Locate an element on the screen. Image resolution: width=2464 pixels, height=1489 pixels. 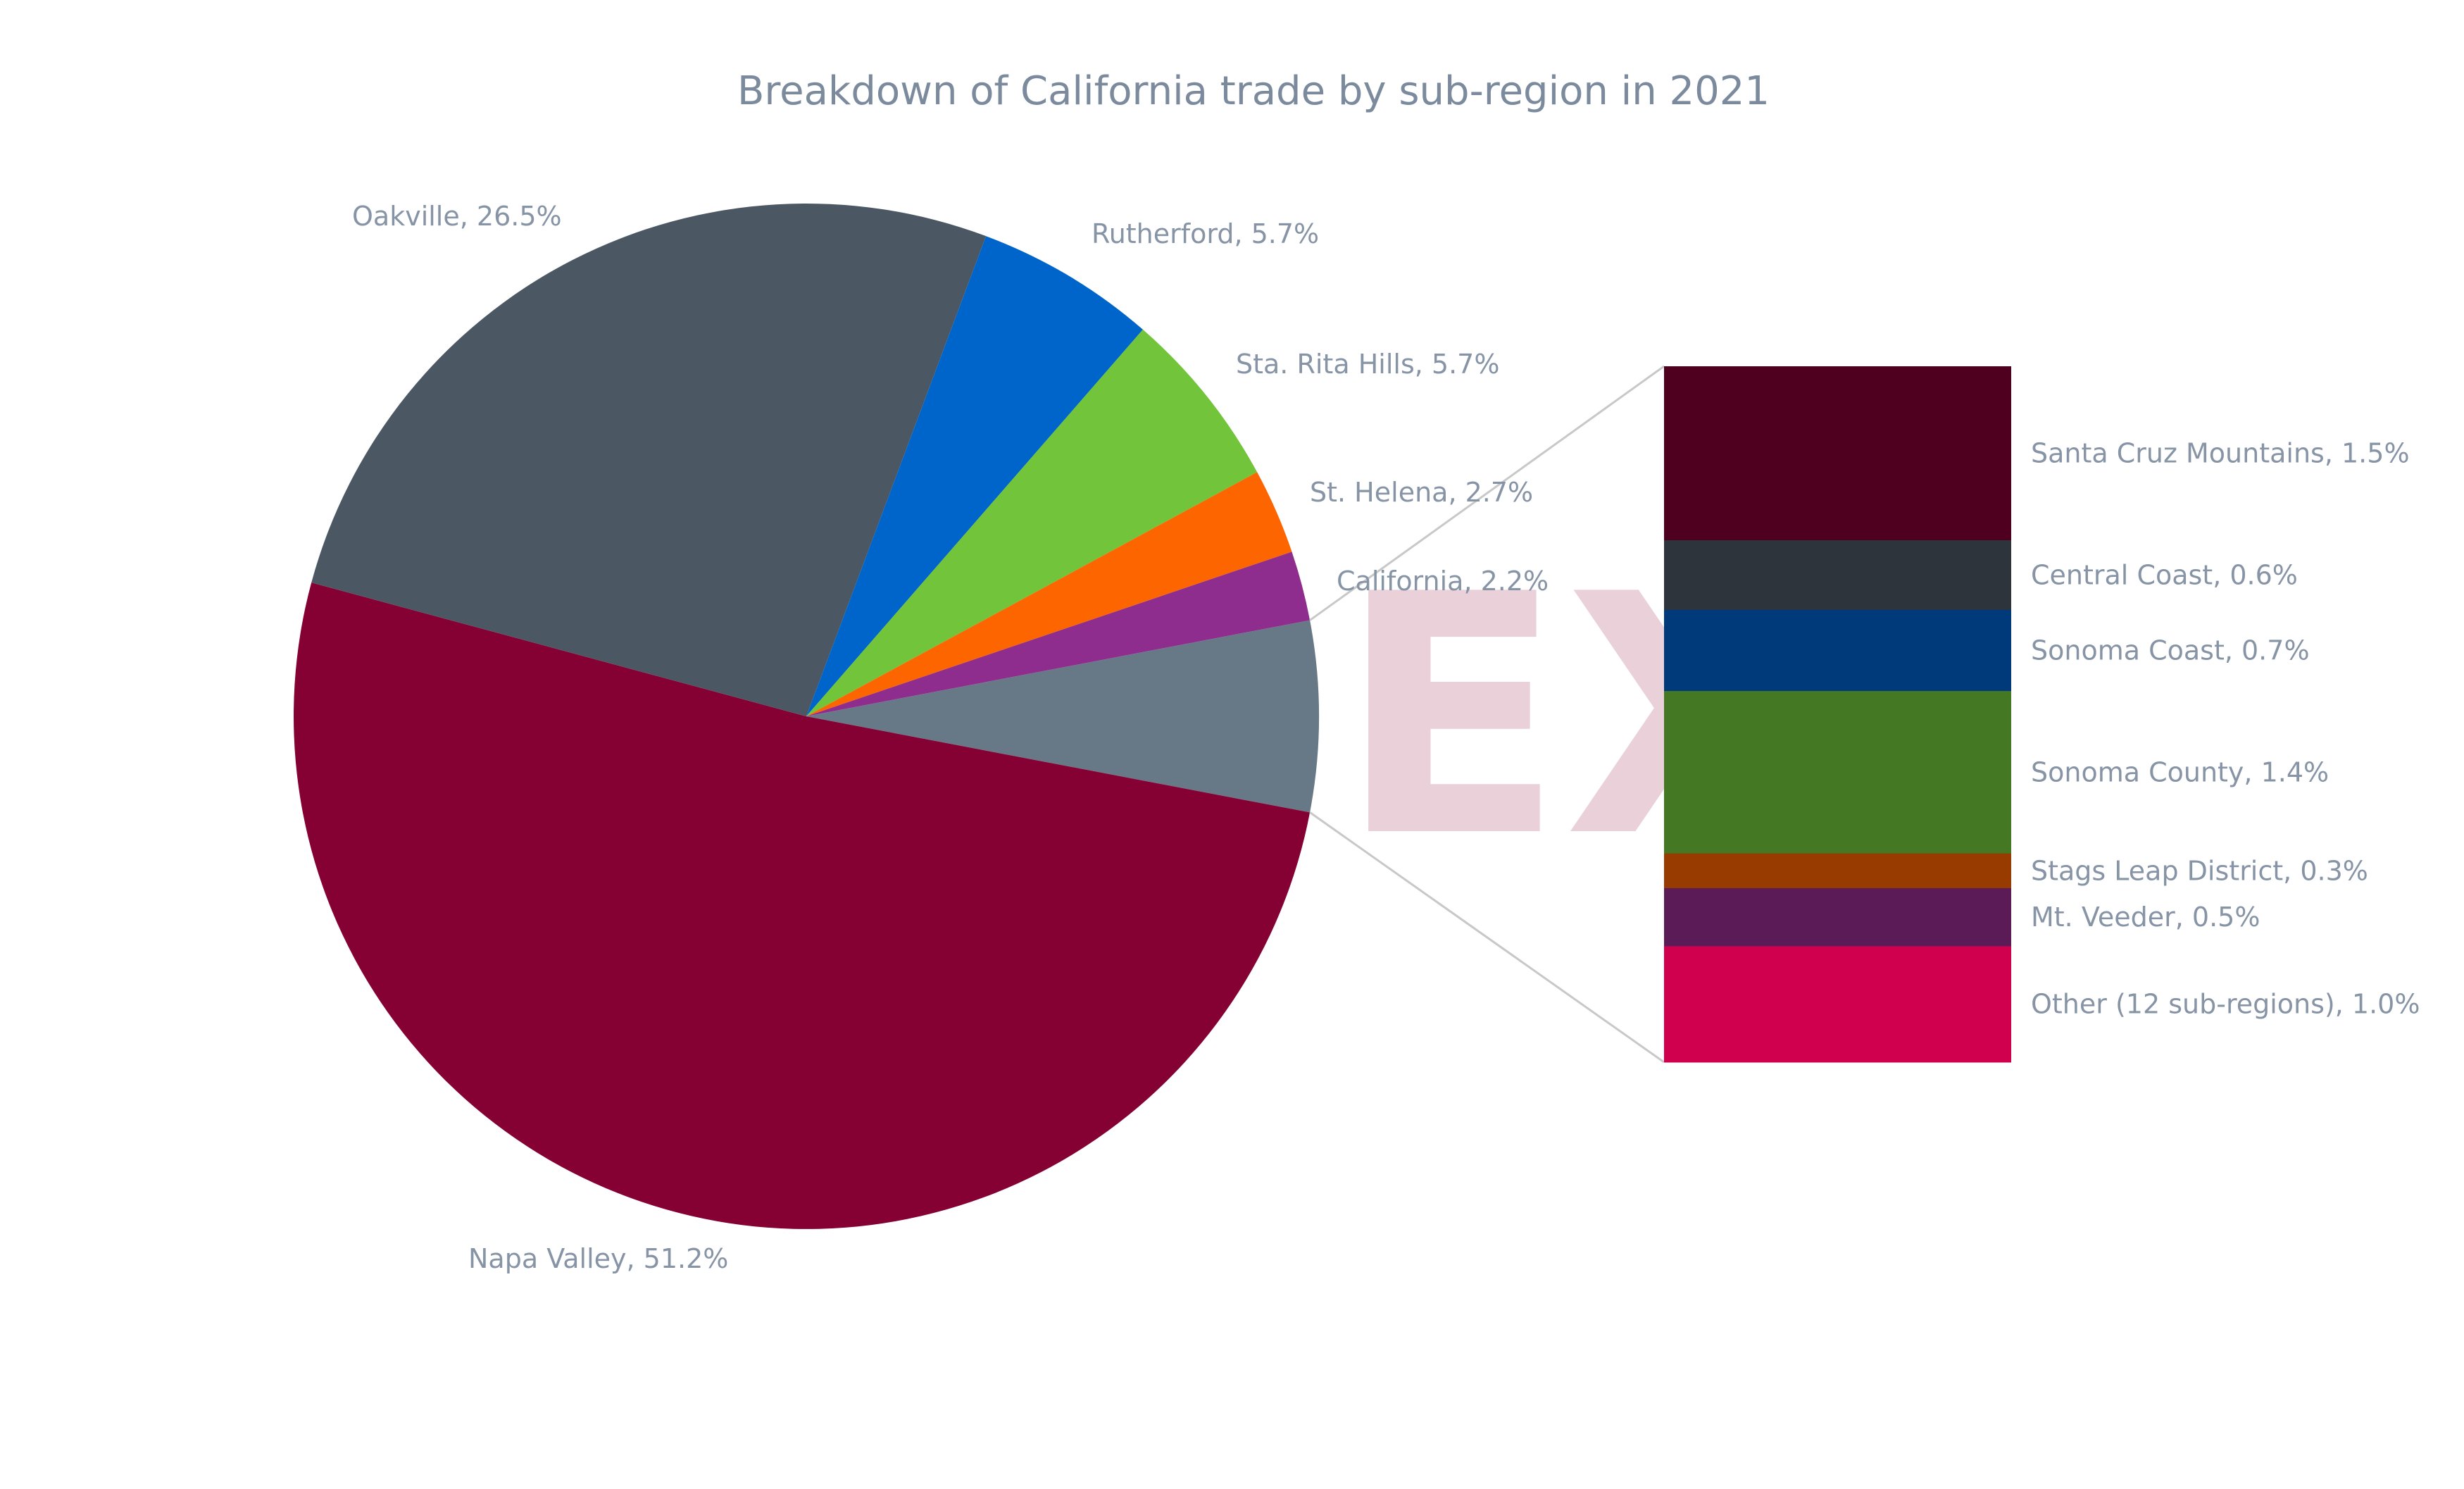
bar-label-other-12-sub-regions: Other (12 sub-regions), 1.0% is located at coordinates (2225, 1004).